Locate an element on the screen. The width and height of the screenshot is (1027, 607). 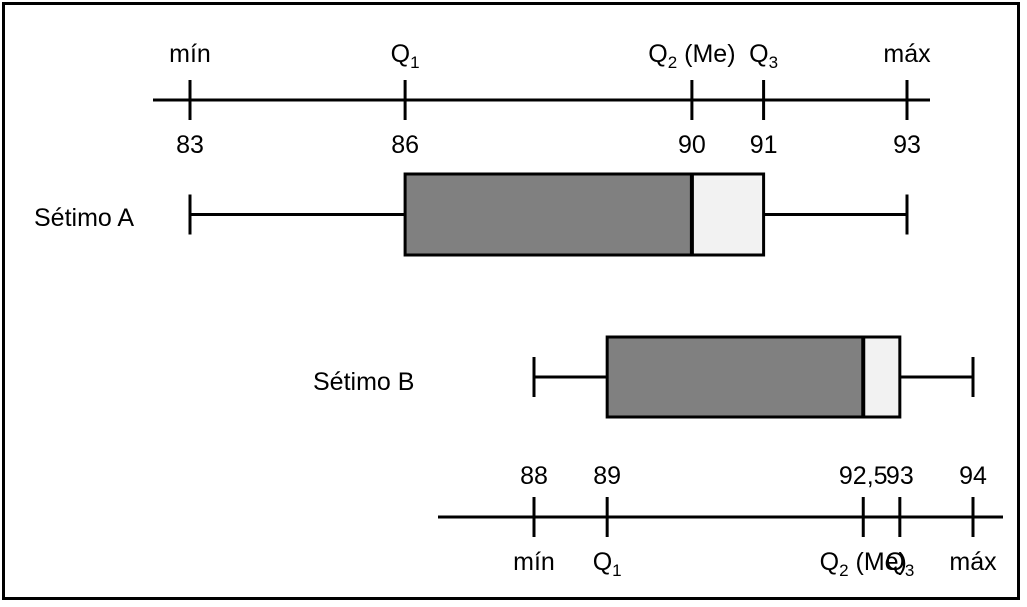
box-a-box-upper is located at coordinates (728, 214).